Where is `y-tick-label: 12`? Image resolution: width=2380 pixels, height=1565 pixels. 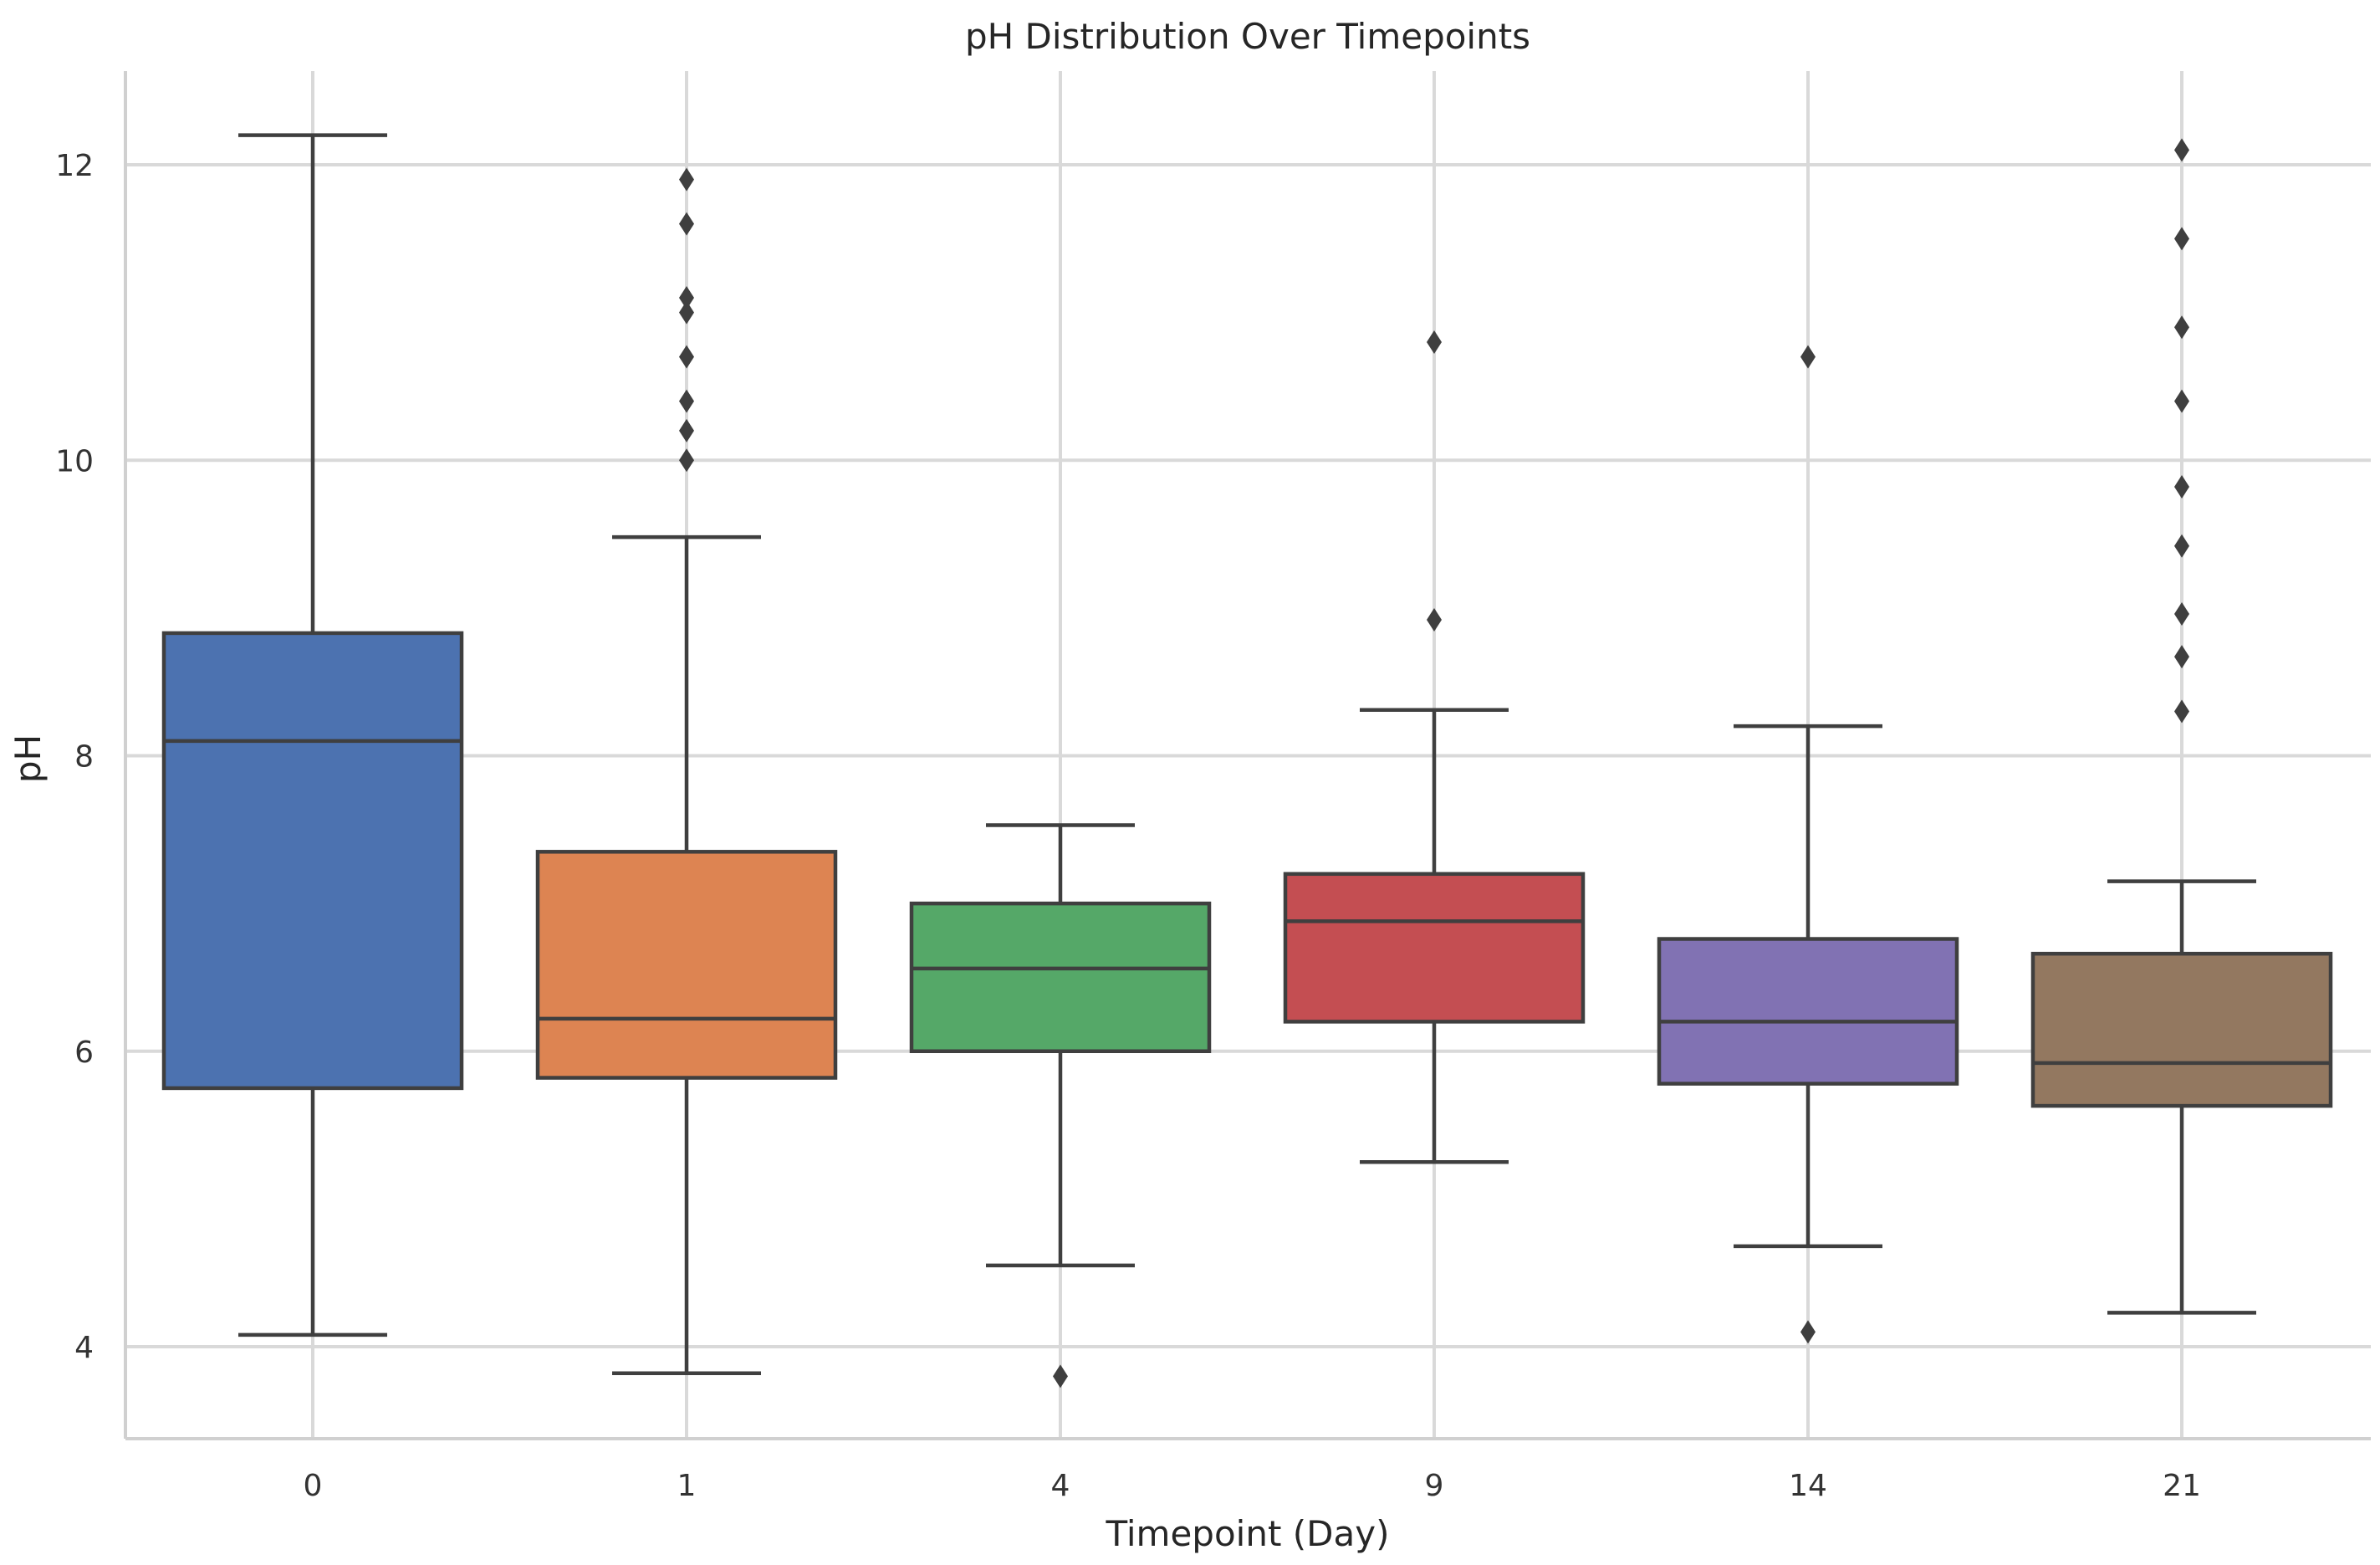
y-tick-label: 12 is located at coordinates (74, 166).